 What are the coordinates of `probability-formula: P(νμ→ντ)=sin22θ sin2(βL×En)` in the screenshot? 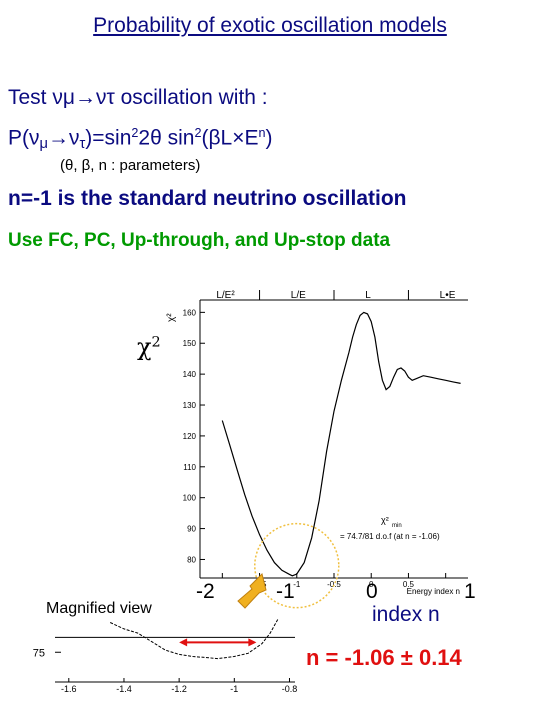 It's located at (140, 139).